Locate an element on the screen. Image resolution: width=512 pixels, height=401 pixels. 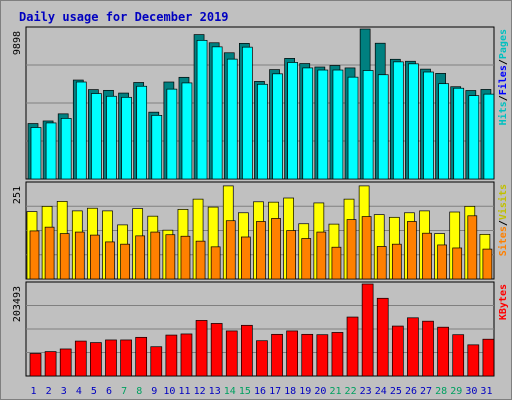
x-tick-label-2: 2 is located at coordinates (49, 391).